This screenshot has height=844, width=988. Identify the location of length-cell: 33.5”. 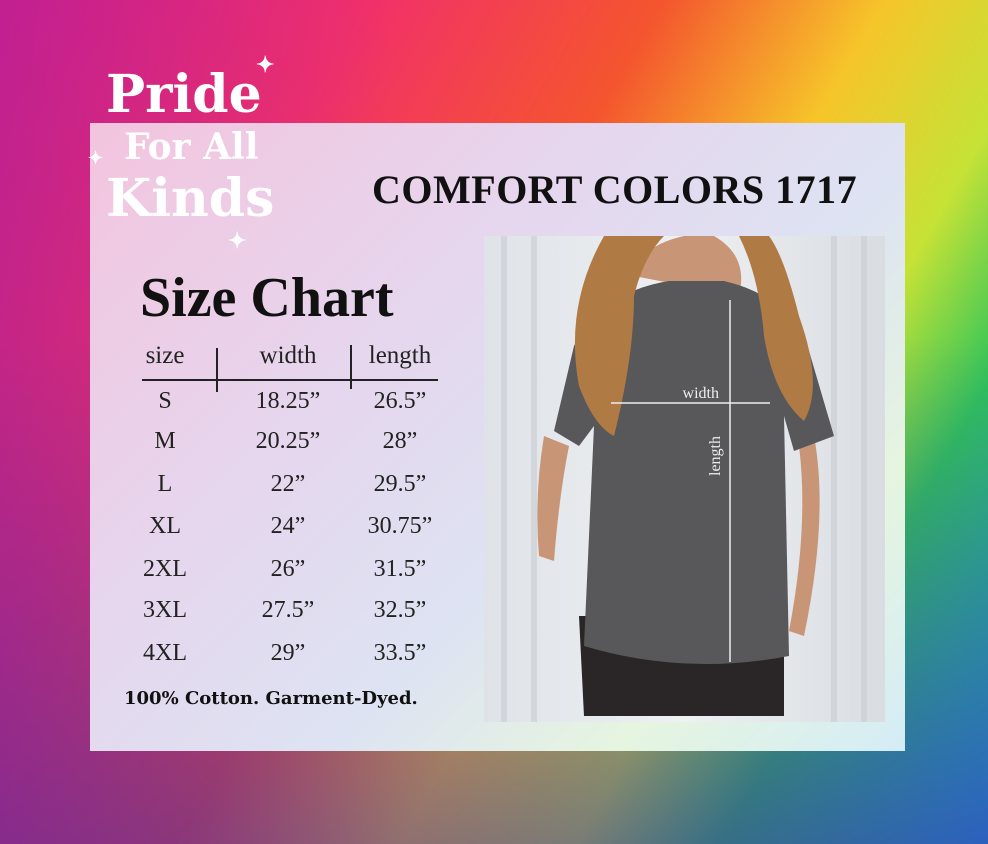
(400, 653).